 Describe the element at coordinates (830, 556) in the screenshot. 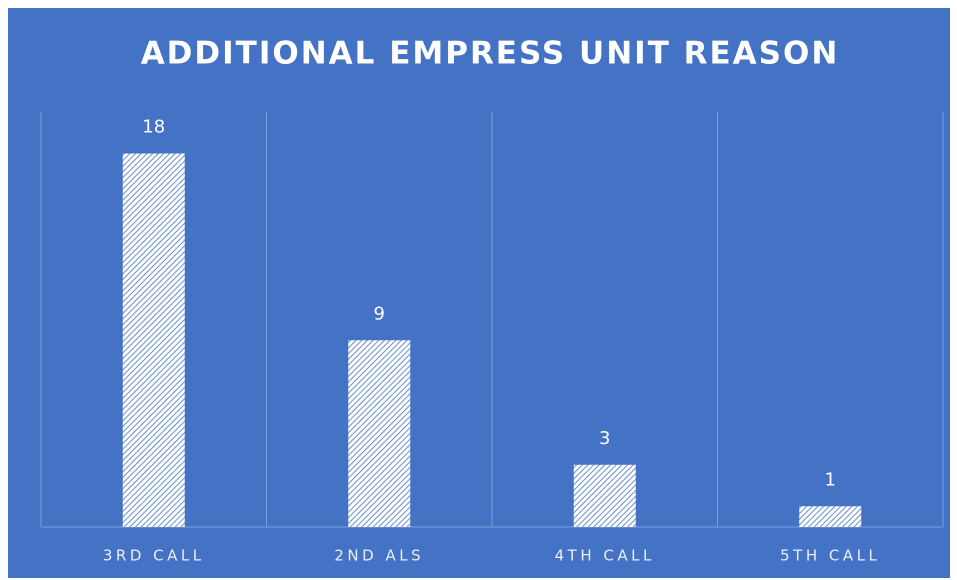

I see `x-tick-label: 5TH CALL` at that location.